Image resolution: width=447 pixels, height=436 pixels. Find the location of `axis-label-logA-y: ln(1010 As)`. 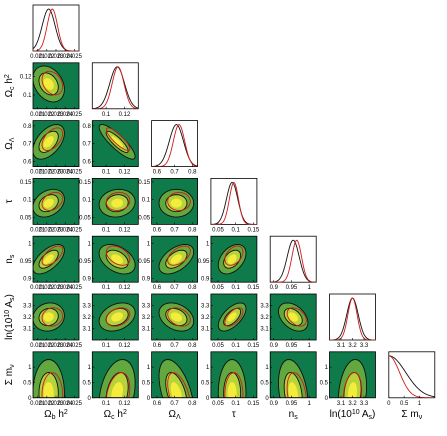

axis-label-logA-y: ln(1010 As) is located at coordinates (10, 317).